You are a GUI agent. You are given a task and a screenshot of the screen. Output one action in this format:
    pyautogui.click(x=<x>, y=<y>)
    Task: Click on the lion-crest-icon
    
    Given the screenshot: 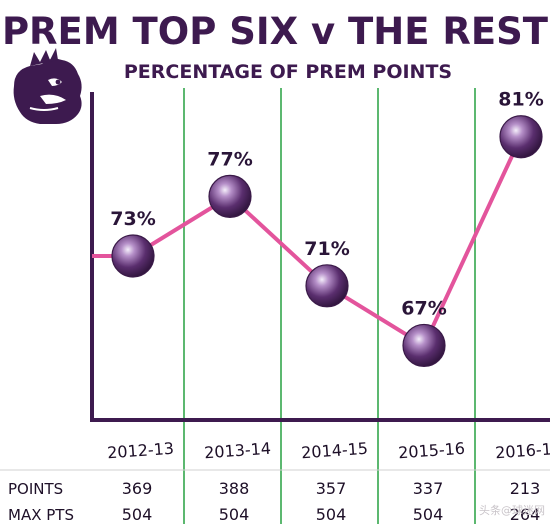 What is the action you would take?
    pyautogui.click(x=47, y=86)
    